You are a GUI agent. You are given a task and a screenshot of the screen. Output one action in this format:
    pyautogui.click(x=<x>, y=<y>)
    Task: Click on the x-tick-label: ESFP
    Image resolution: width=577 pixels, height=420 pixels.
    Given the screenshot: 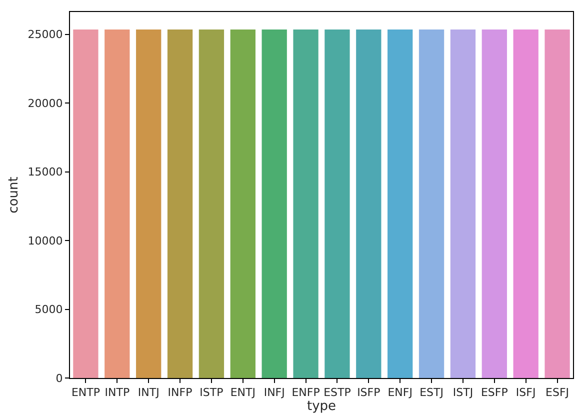 What is the action you would take?
    pyautogui.click(x=494, y=393)
    